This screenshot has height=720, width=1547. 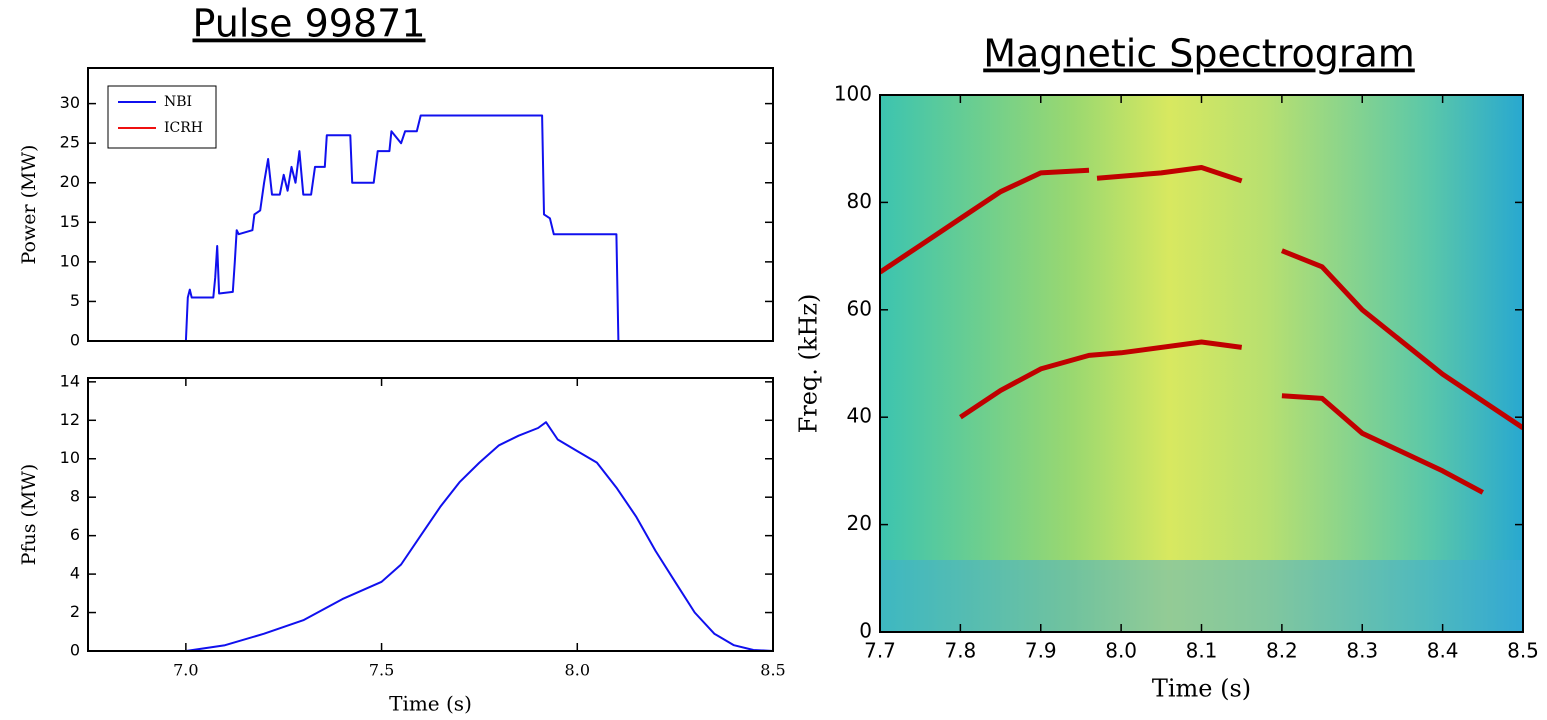 What do you see at coordinates (178, 102) in the screenshot?
I see `legend-label: NBI` at bounding box center [178, 102].